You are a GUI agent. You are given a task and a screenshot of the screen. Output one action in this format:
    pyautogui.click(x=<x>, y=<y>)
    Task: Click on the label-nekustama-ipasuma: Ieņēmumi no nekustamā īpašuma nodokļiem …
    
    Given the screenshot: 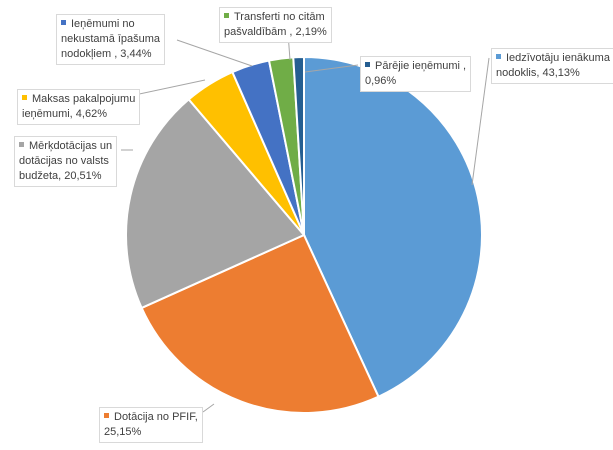 What is the action you would take?
    pyautogui.click(x=111, y=39)
    